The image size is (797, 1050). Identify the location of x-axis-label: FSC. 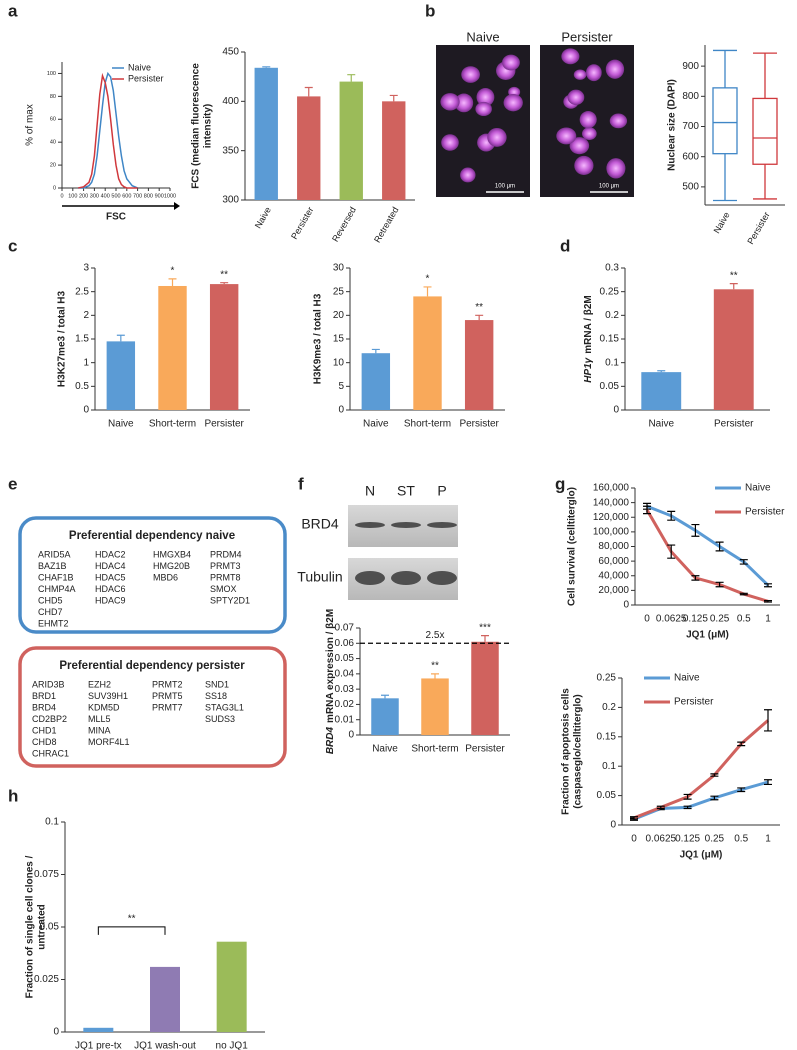
(116, 217).